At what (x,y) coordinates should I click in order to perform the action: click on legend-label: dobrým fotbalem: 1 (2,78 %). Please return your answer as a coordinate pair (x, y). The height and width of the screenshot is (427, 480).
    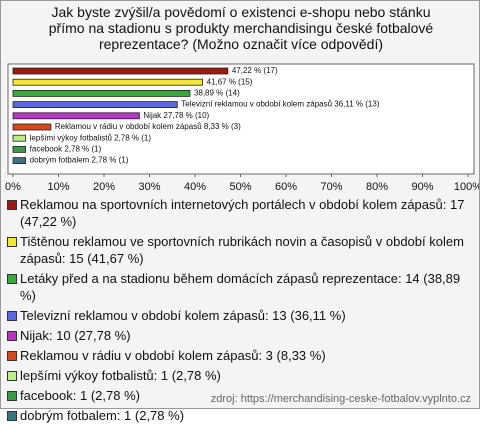
    Looking at the image, I should click on (102, 415).